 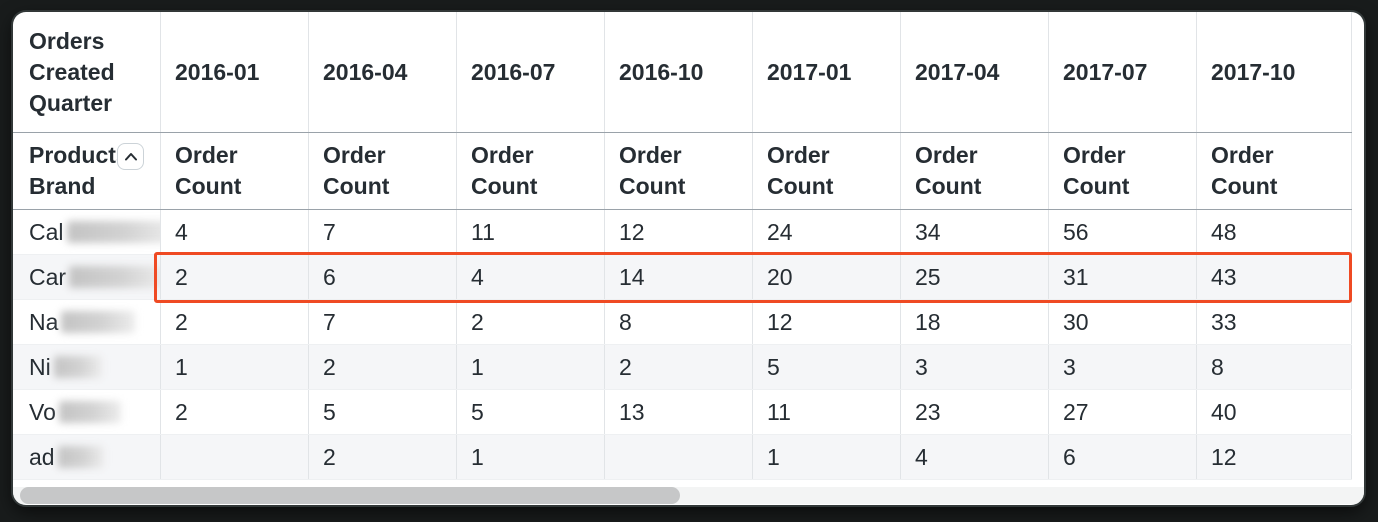 I want to click on table-row-ad: ad 2 1 1 4 6 12, so click(x=682, y=457).